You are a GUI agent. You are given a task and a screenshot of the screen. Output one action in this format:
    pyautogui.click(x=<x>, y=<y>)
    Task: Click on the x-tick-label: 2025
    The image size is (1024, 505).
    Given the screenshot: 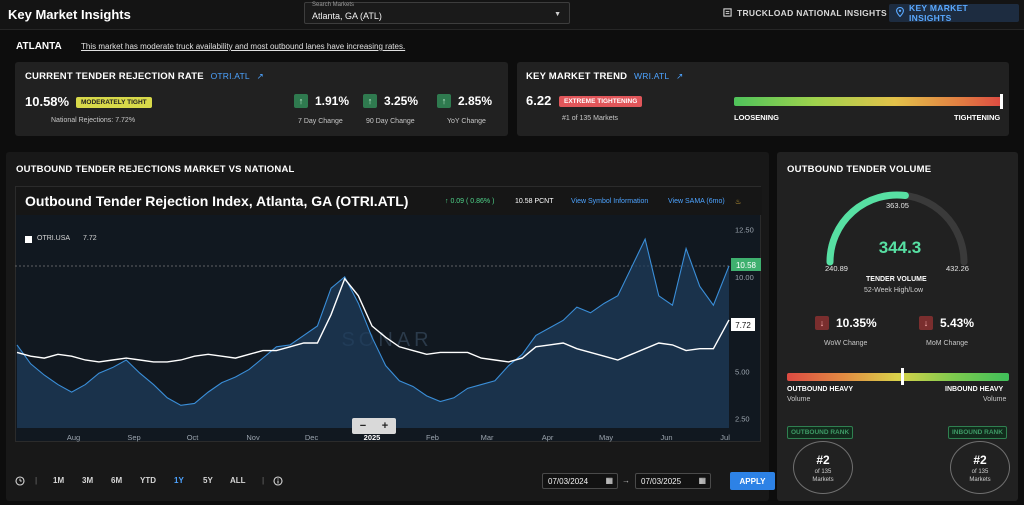 What is the action you would take?
    pyautogui.click(x=372, y=437)
    